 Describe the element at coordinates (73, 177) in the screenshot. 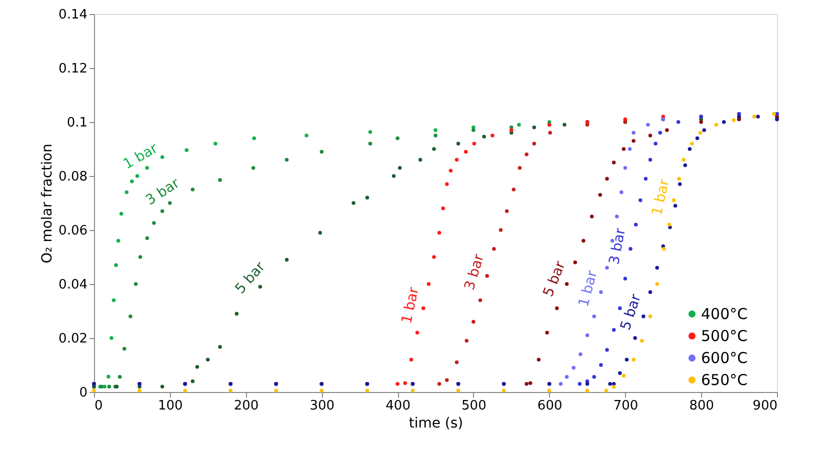

I see `y-tick-label: 0.08` at that location.